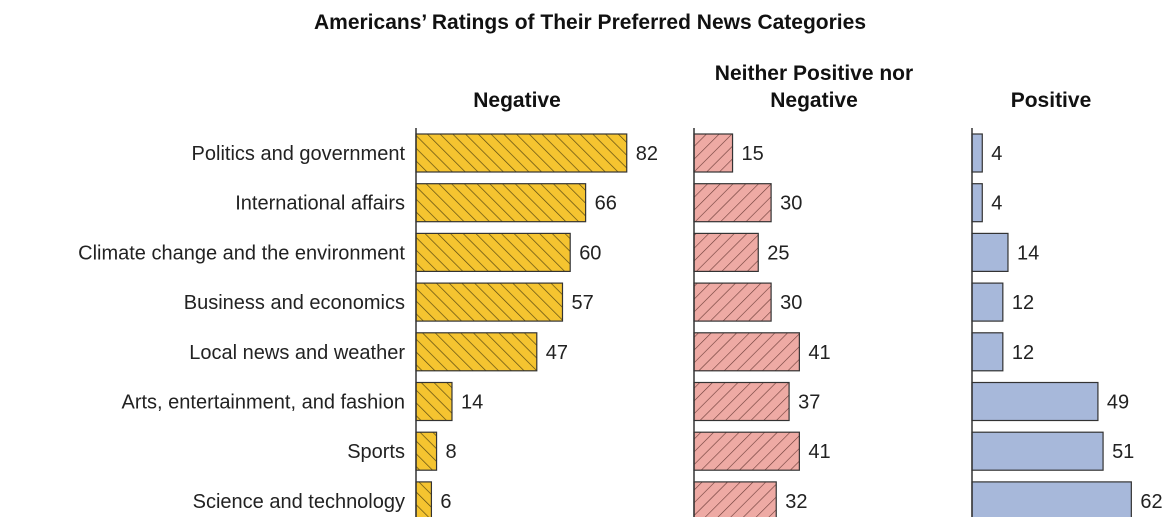 This screenshot has width=1166, height=517. Describe the element at coordinates (445, 502) in the screenshot. I see `value-label: 6` at that location.